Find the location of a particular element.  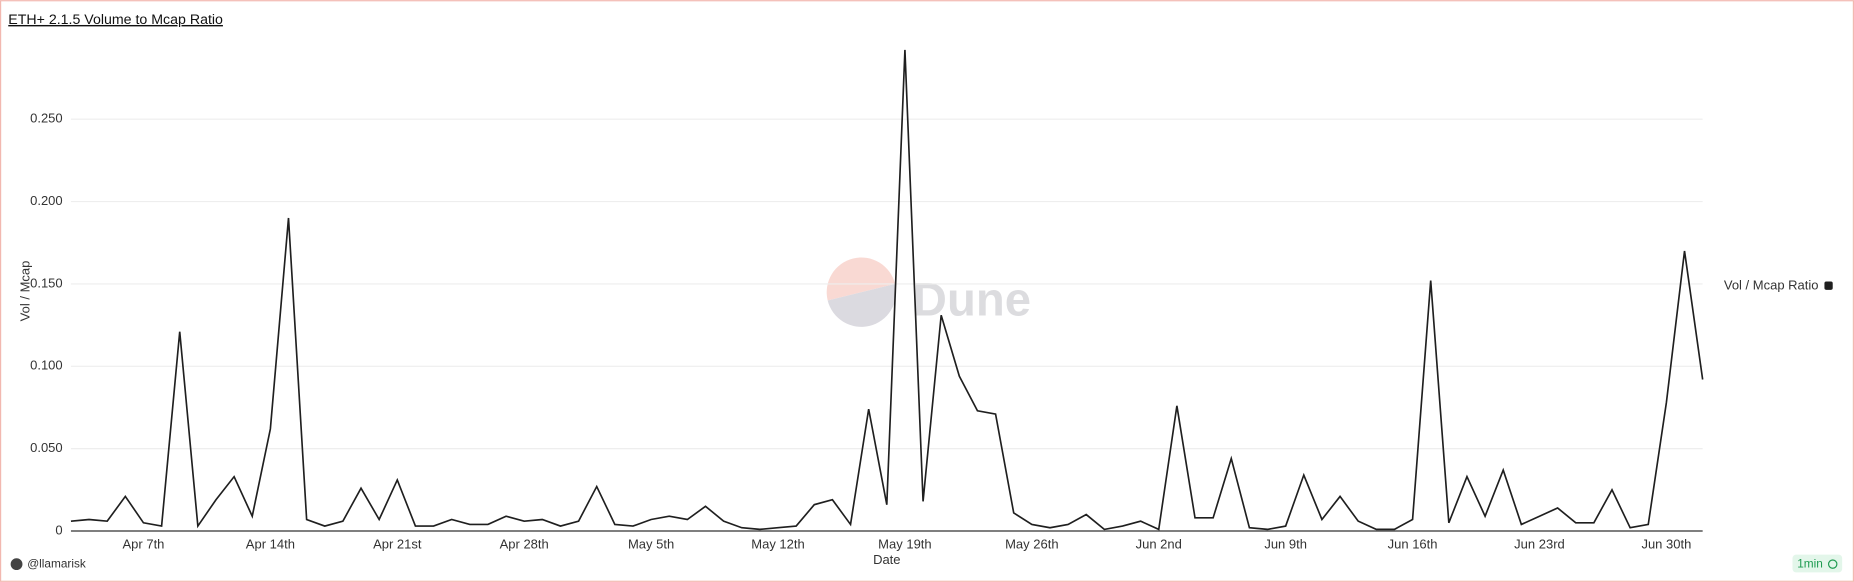

x-tick-label: Jun 23rd is located at coordinates (1539, 544).